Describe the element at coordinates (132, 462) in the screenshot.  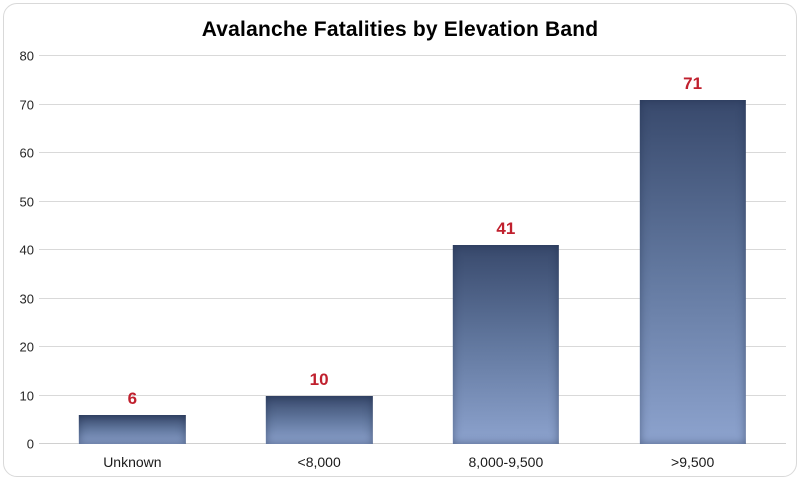
I see `x-tick-label: Unknown` at that location.